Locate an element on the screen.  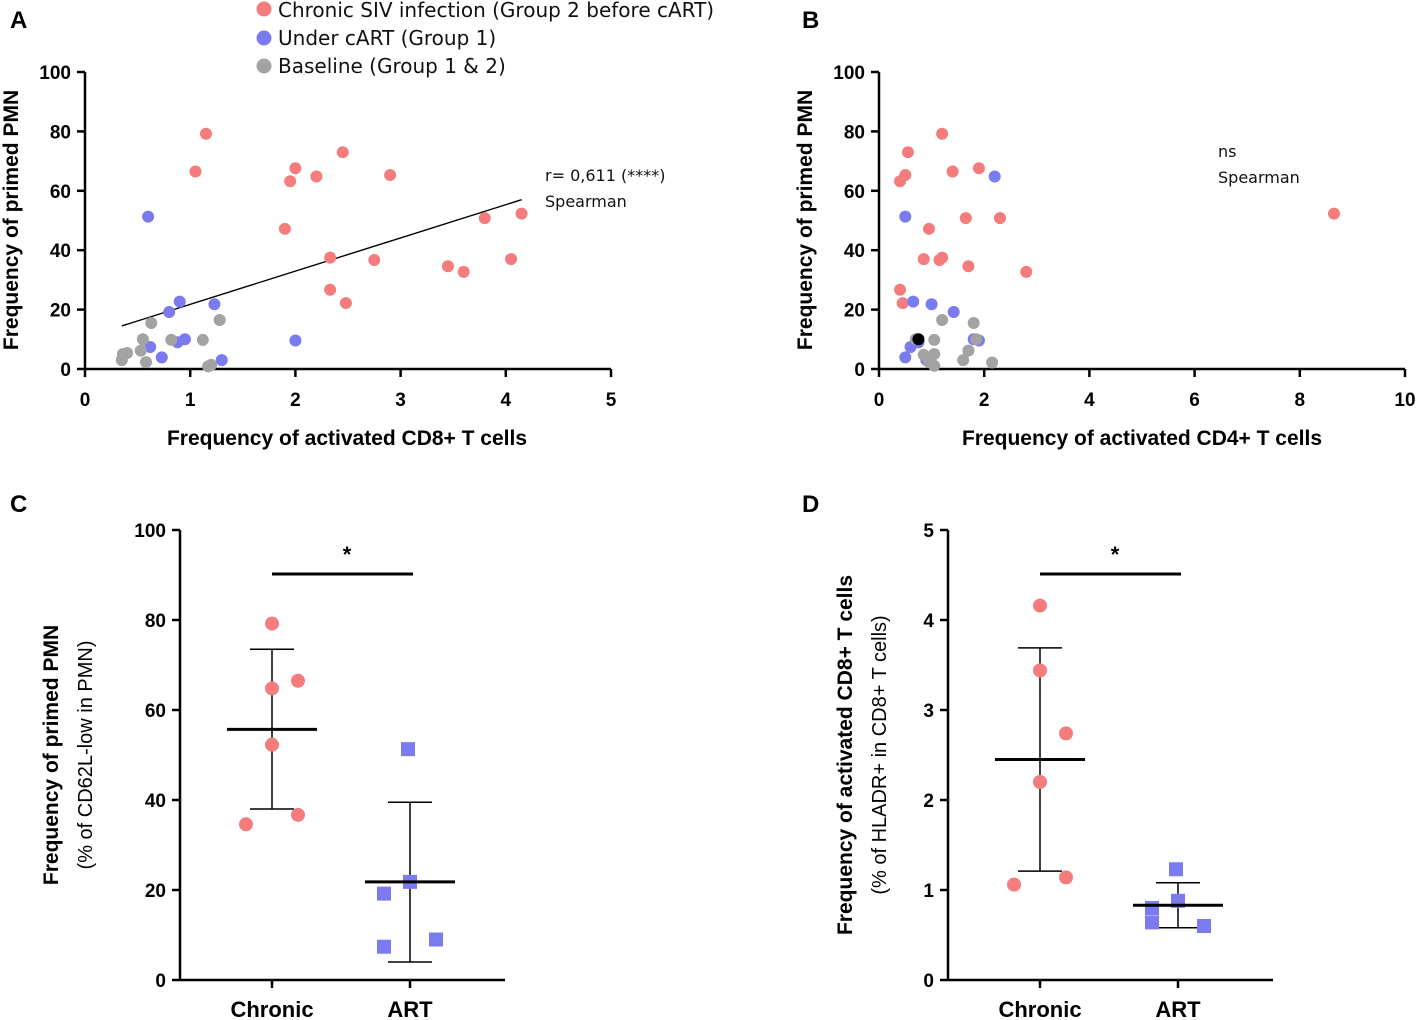
legend-marker-chronic is located at coordinates (264, 9).